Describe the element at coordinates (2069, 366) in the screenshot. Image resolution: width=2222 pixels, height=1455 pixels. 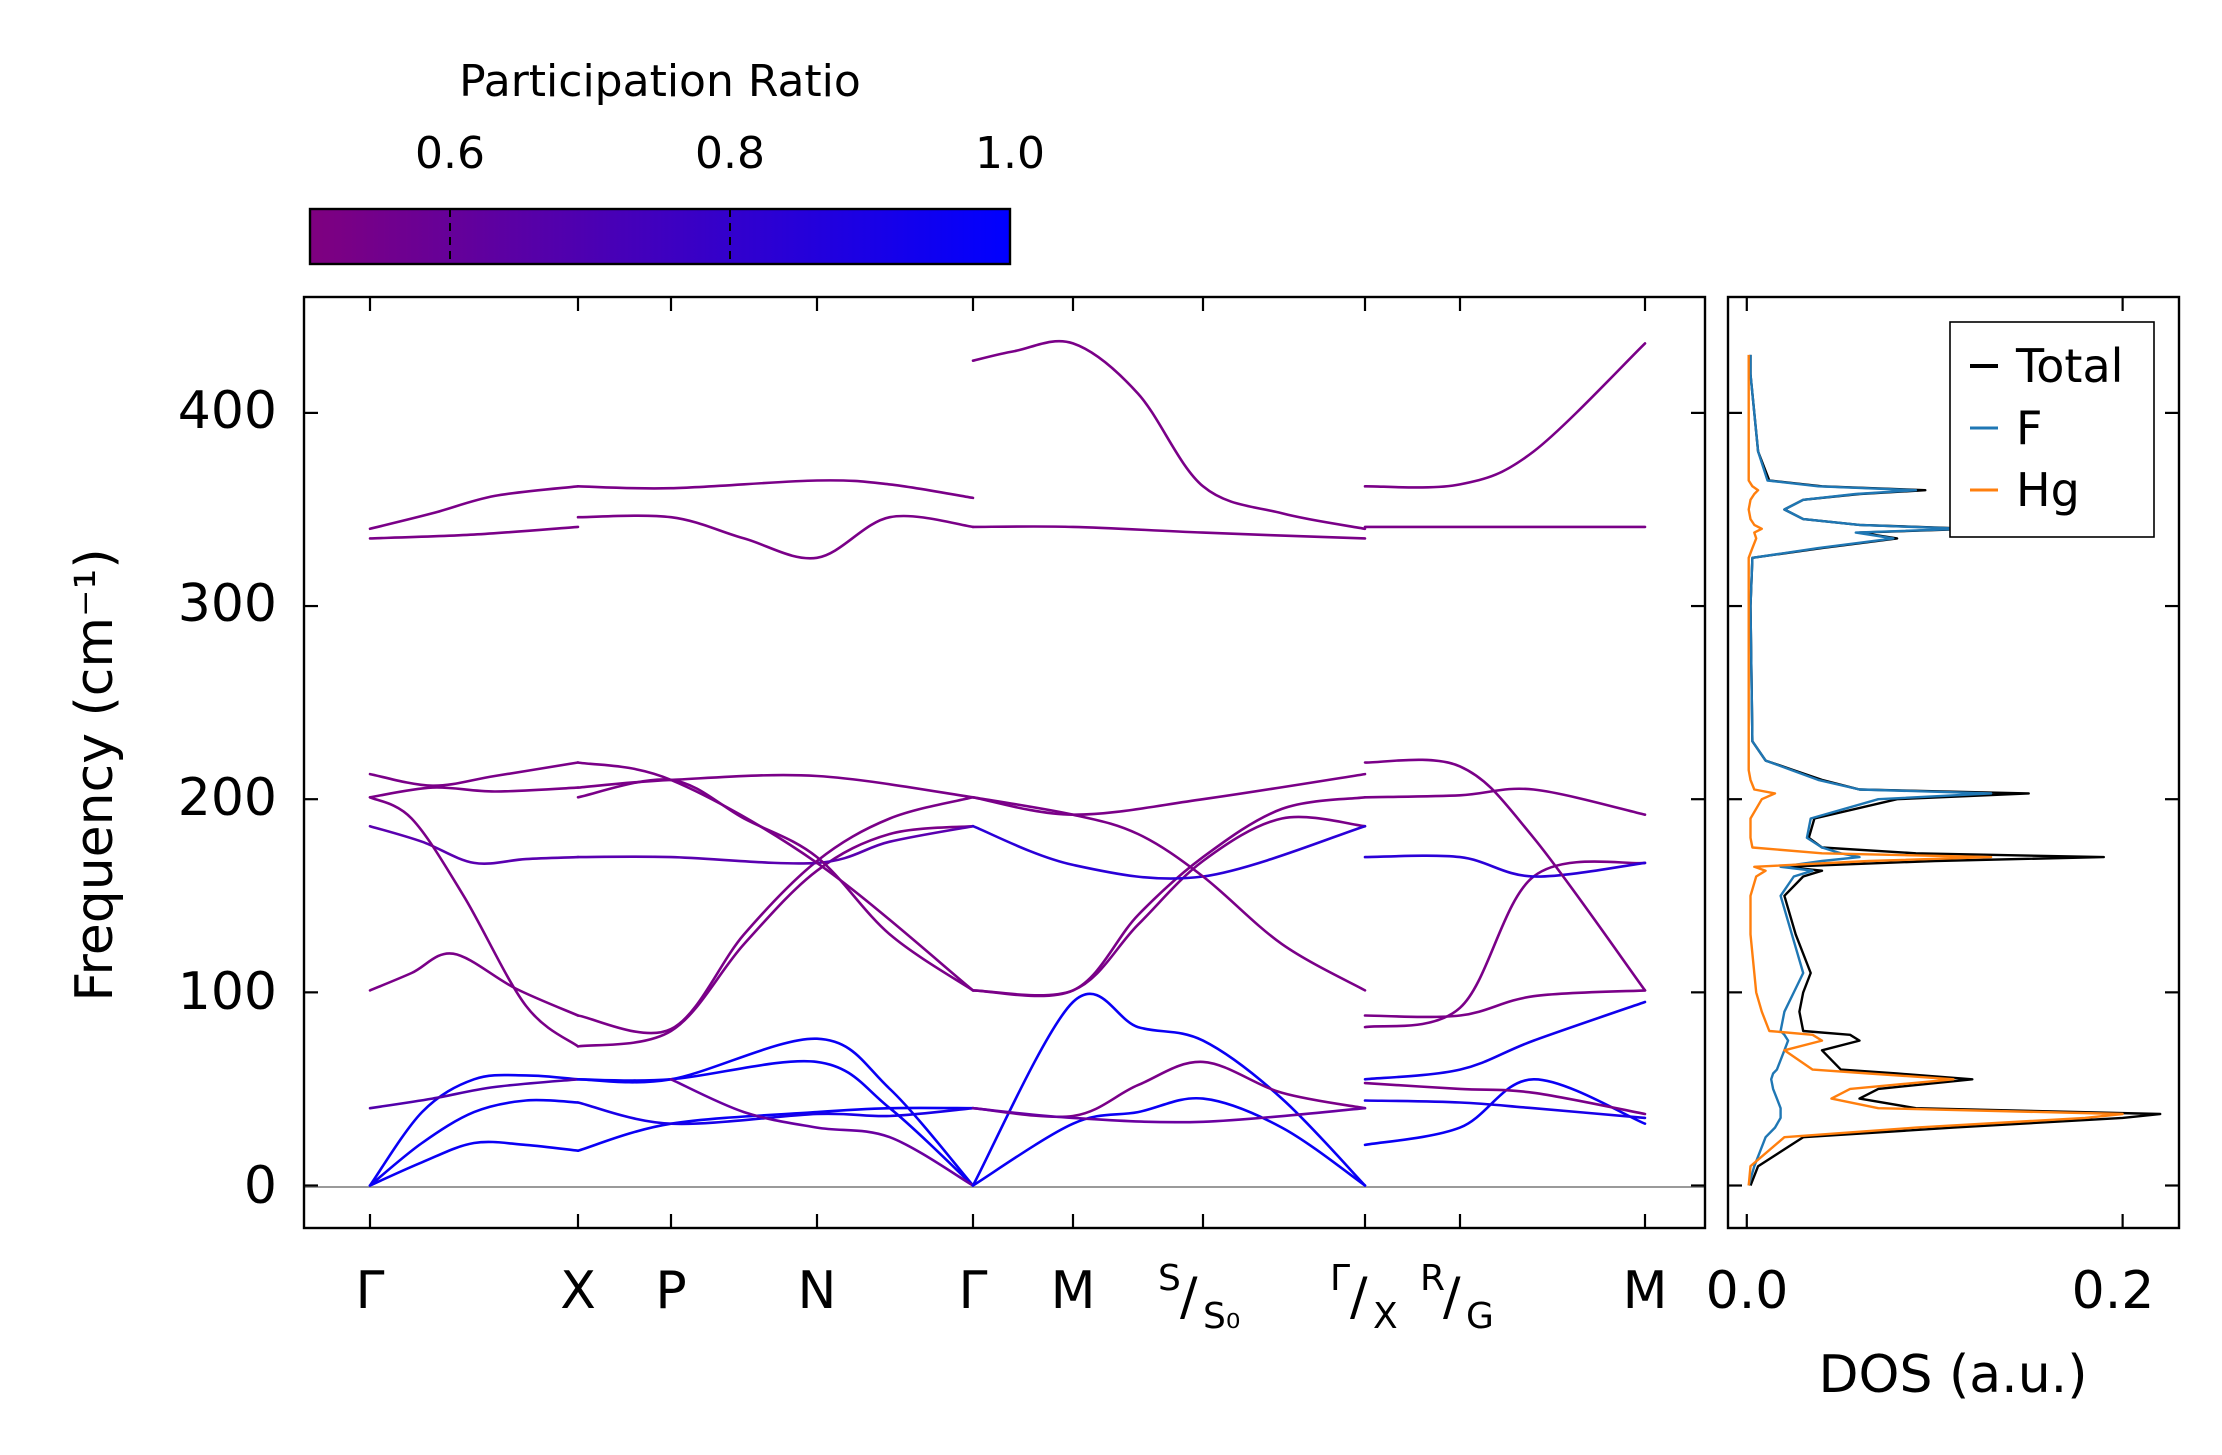
I see `legend-label-total: Total` at that location.